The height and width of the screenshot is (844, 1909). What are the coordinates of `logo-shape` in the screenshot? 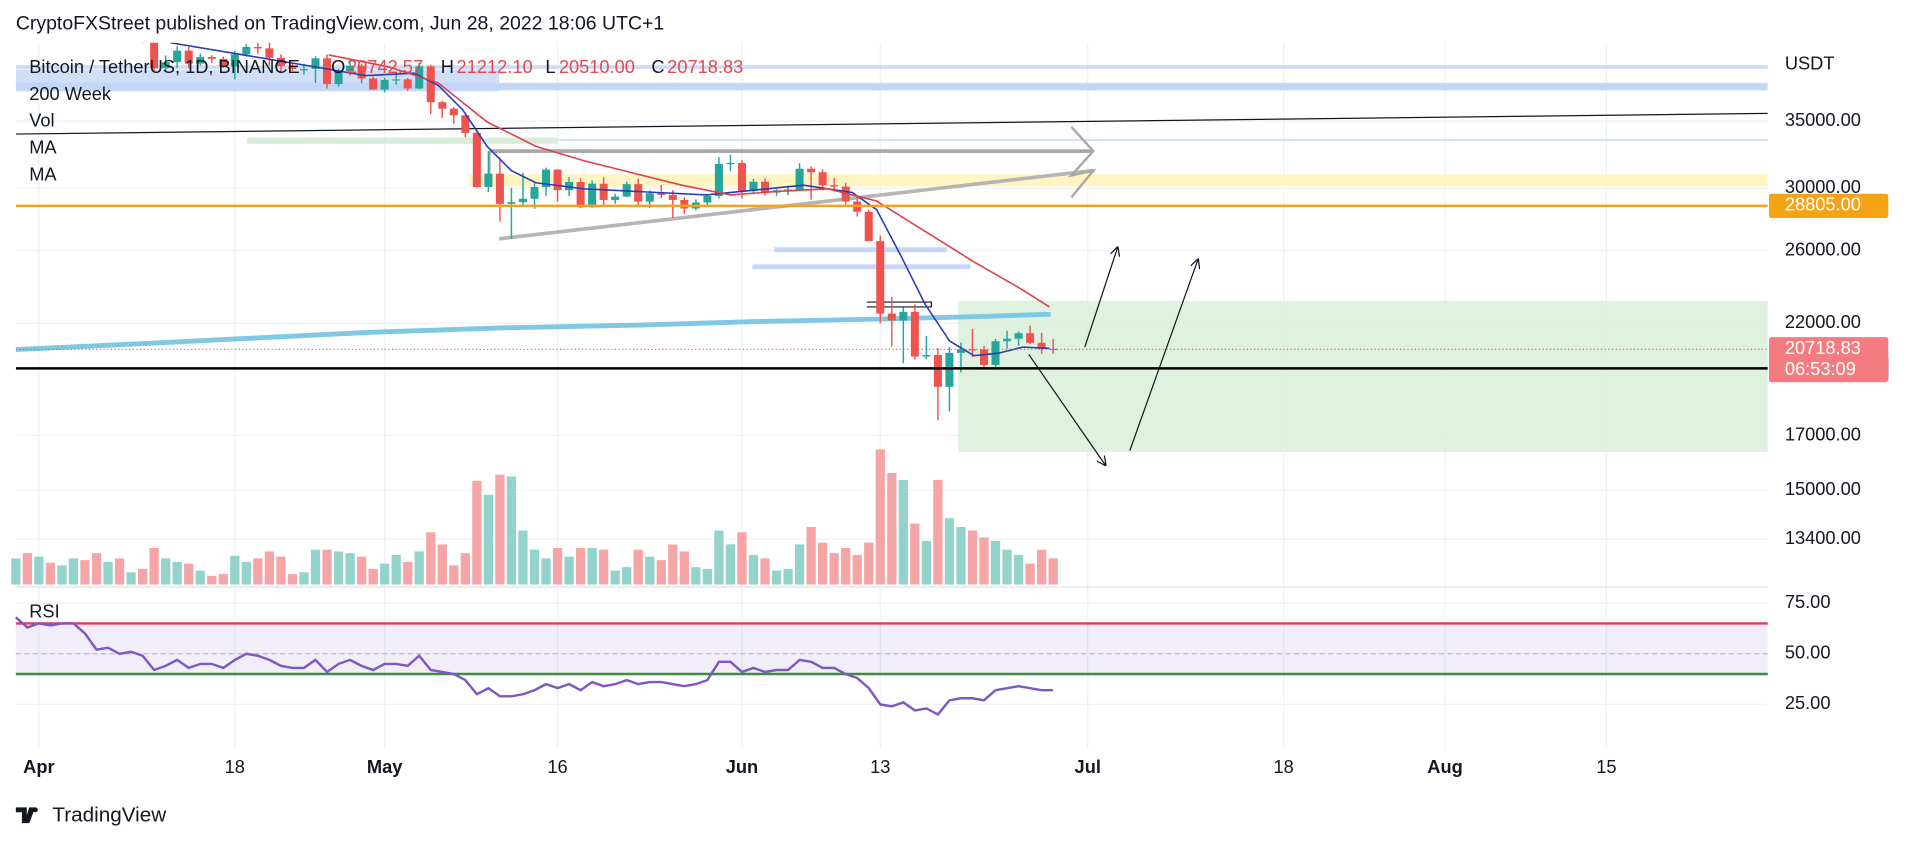 It's located at (26, 815).